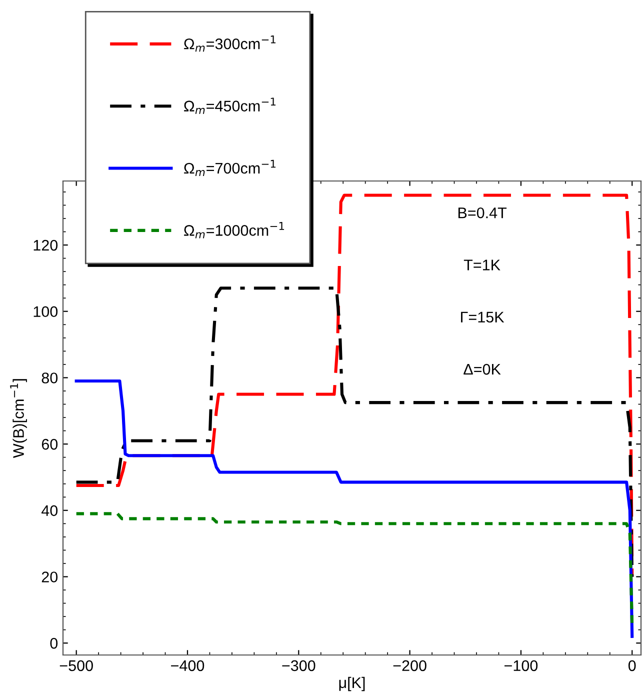 The image size is (644, 700). What do you see at coordinates (50, 444) in the screenshot?
I see `y-tick-label: 60` at bounding box center [50, 444].